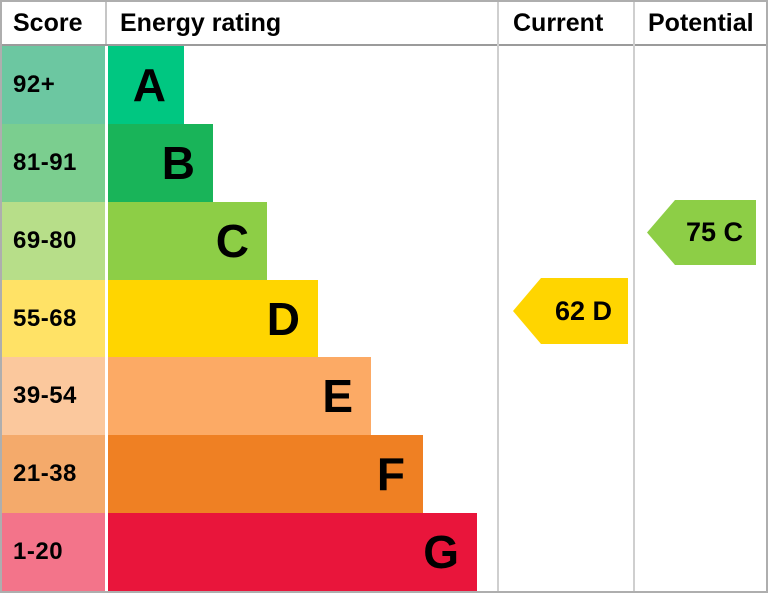  I want to click on band-row-g: 1-20 G, so click(384, 552).